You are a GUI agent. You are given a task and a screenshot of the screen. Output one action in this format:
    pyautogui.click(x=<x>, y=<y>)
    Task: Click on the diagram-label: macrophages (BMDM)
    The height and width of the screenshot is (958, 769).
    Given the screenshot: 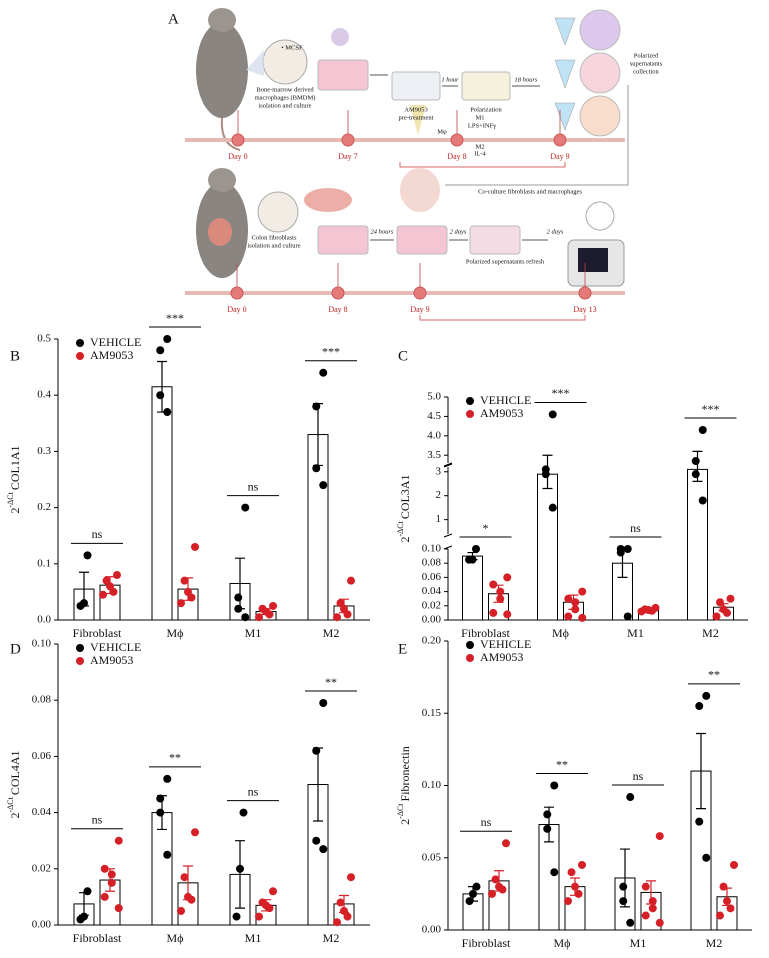 What is the action you would take?
    pyautogui.click(x=285, y=97)
    